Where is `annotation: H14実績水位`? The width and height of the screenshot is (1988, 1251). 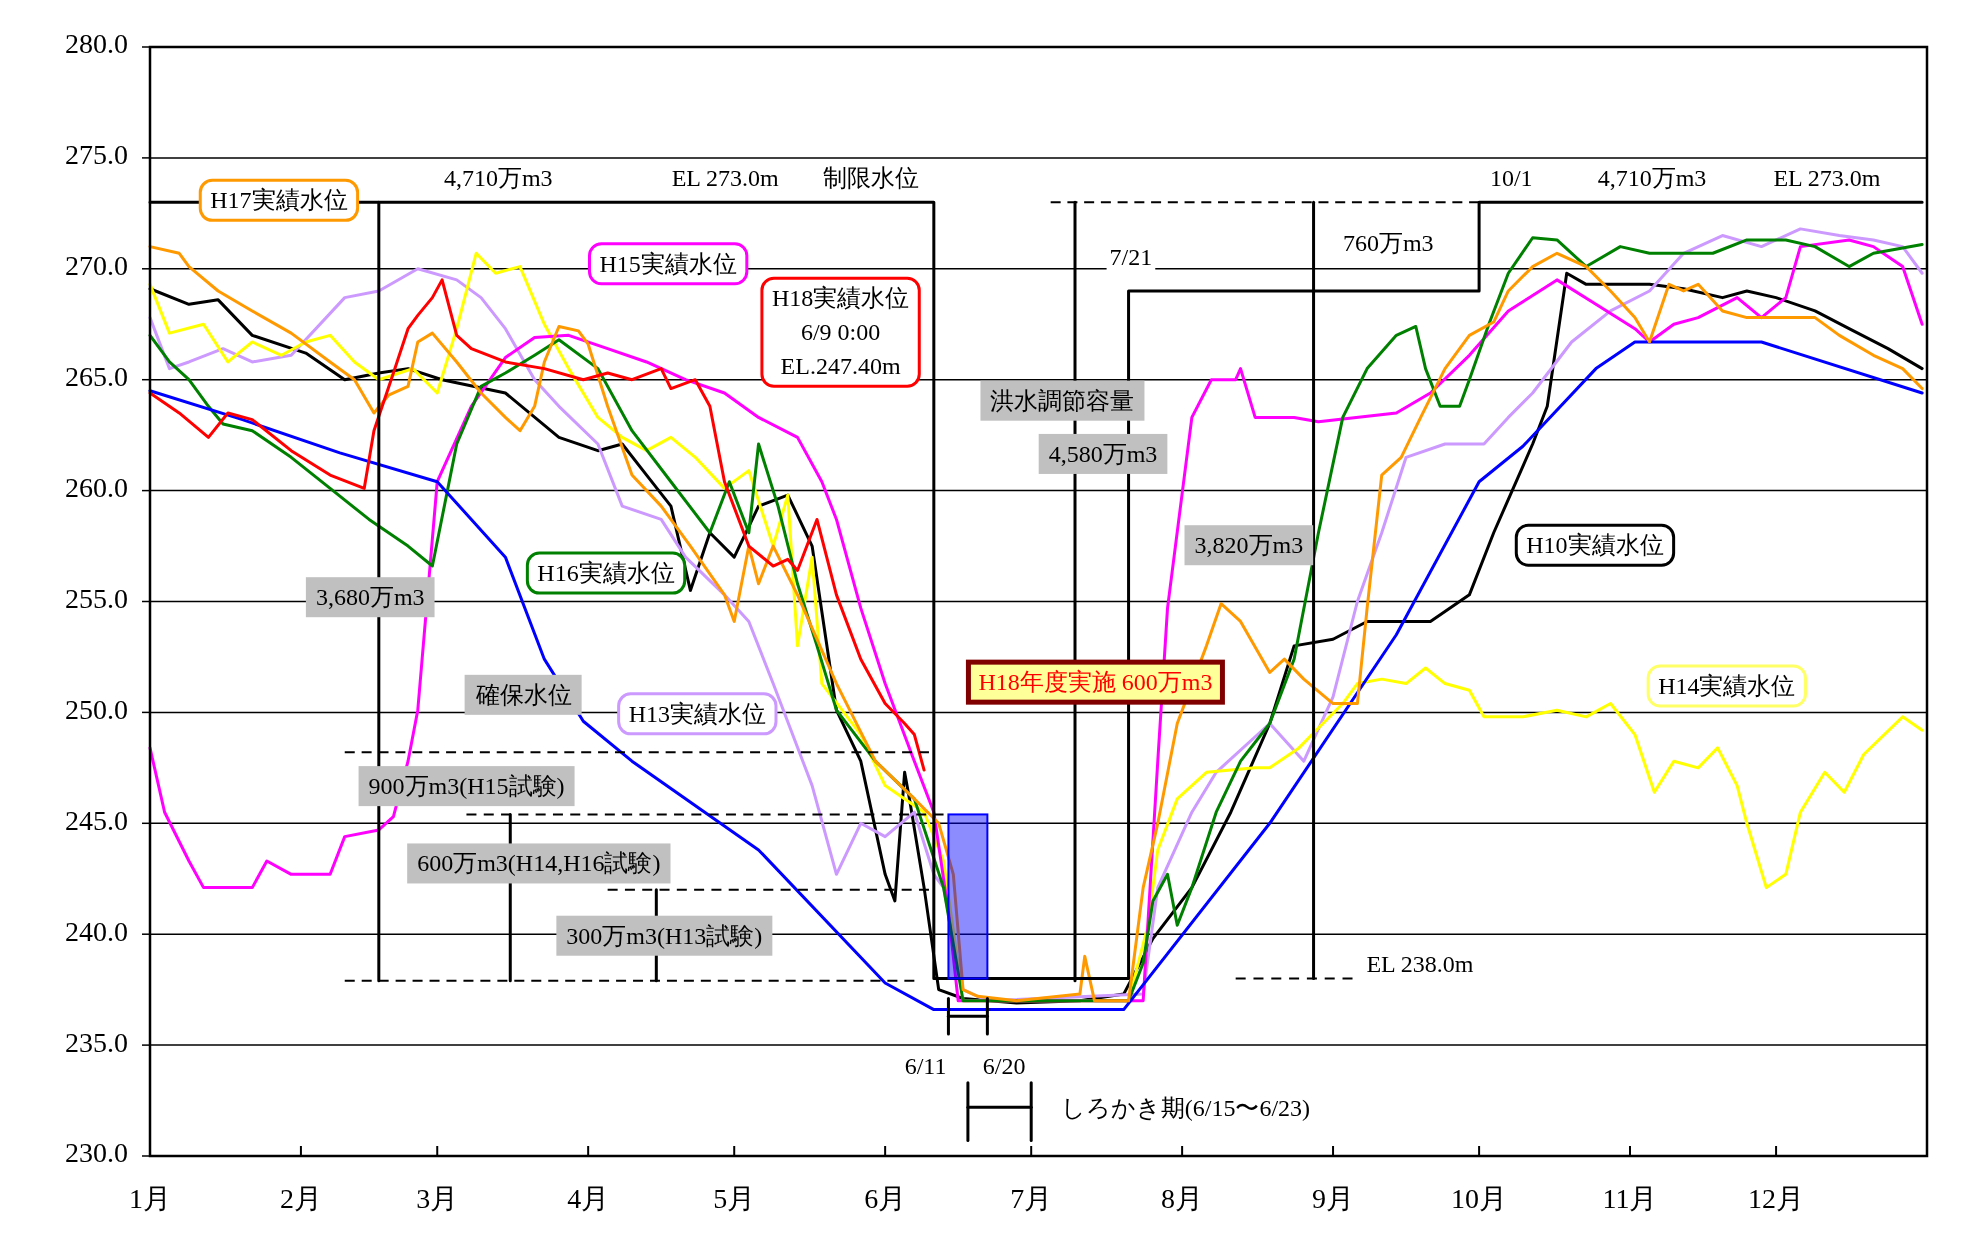
annotation: H14実績水位 is located at coordinates (1727, 685).